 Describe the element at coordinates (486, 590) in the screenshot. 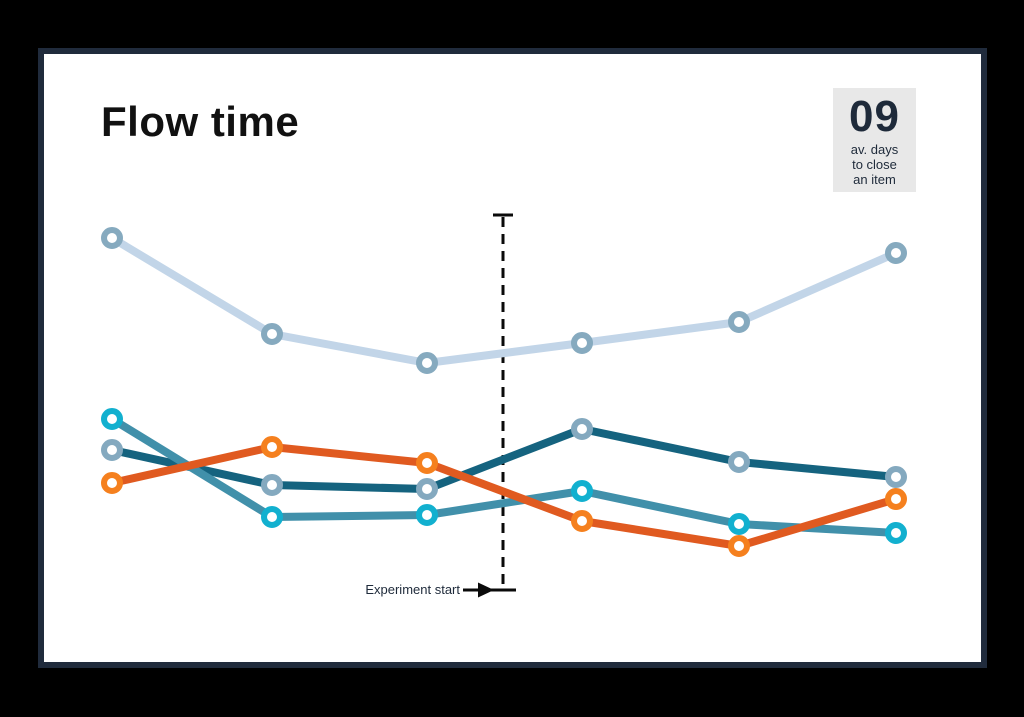

I see `annotation-arrow-head-icon` at that location.